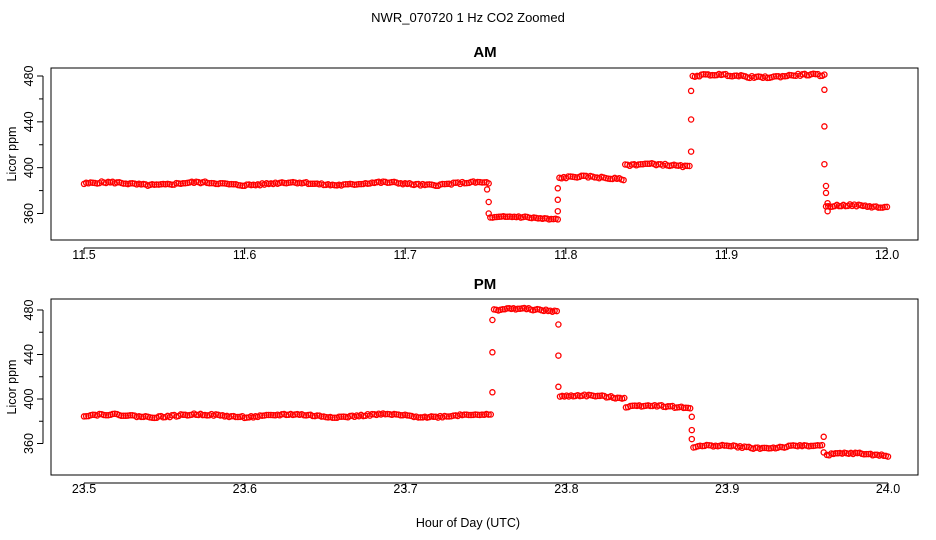  Describe the element at coordinates (404, 255) in the screenshot. I see `am-x-tick-label: 11.7` at that location.